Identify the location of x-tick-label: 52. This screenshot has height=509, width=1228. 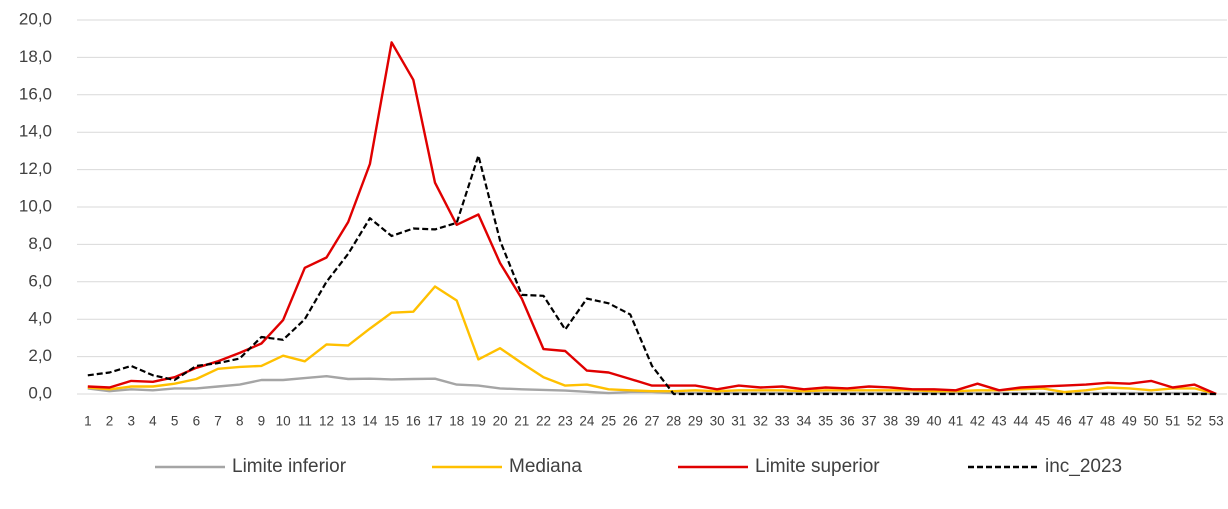
(1194, 421).